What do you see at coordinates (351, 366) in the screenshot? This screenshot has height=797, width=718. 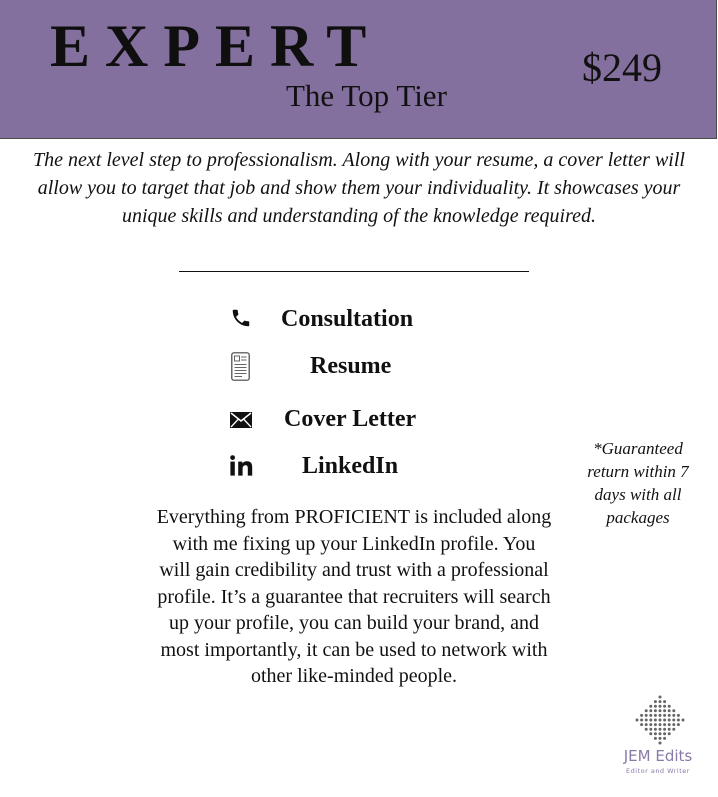 I see `service-resume: Resume` at bounding box center [351, 366].